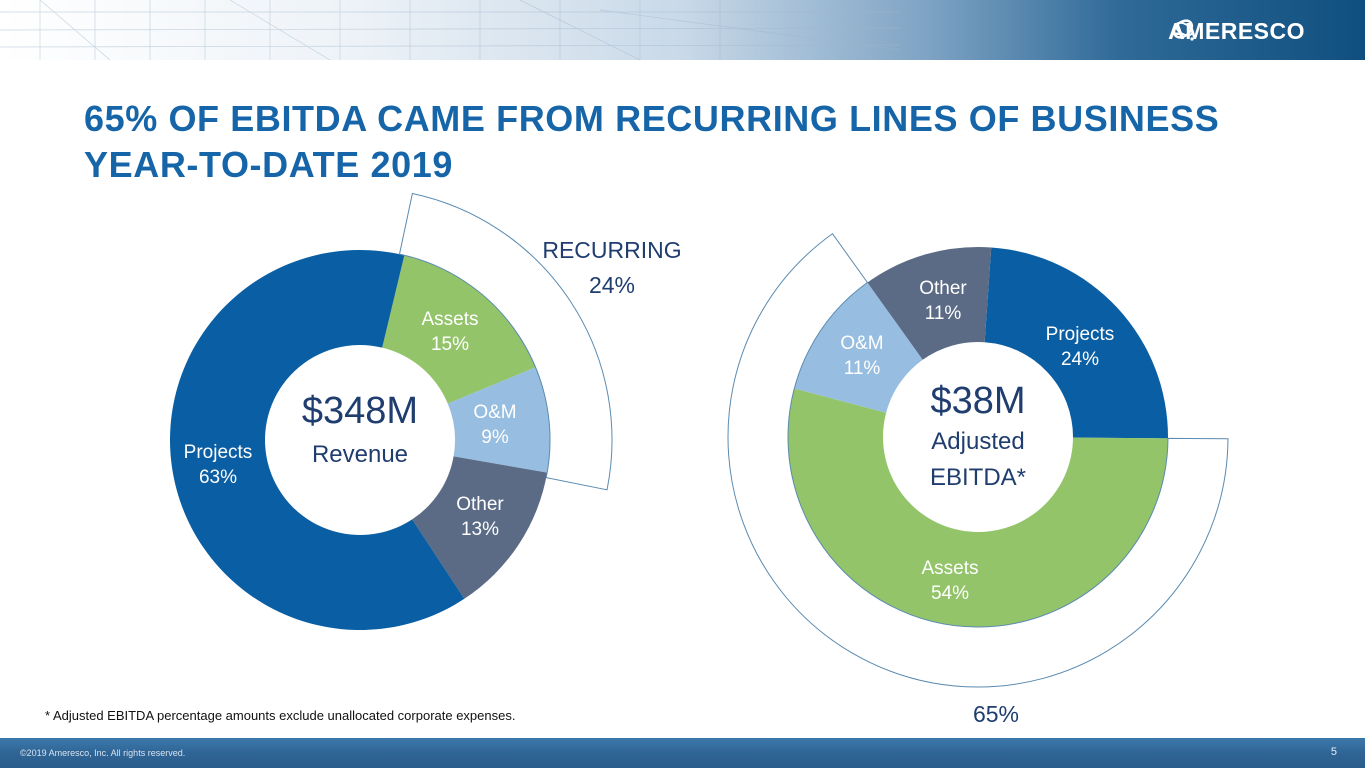 Image resolution: width=1365 pixels, height=768 pixels. I want to click on adjusted-ebitda-slice-other, so click(929, 303).